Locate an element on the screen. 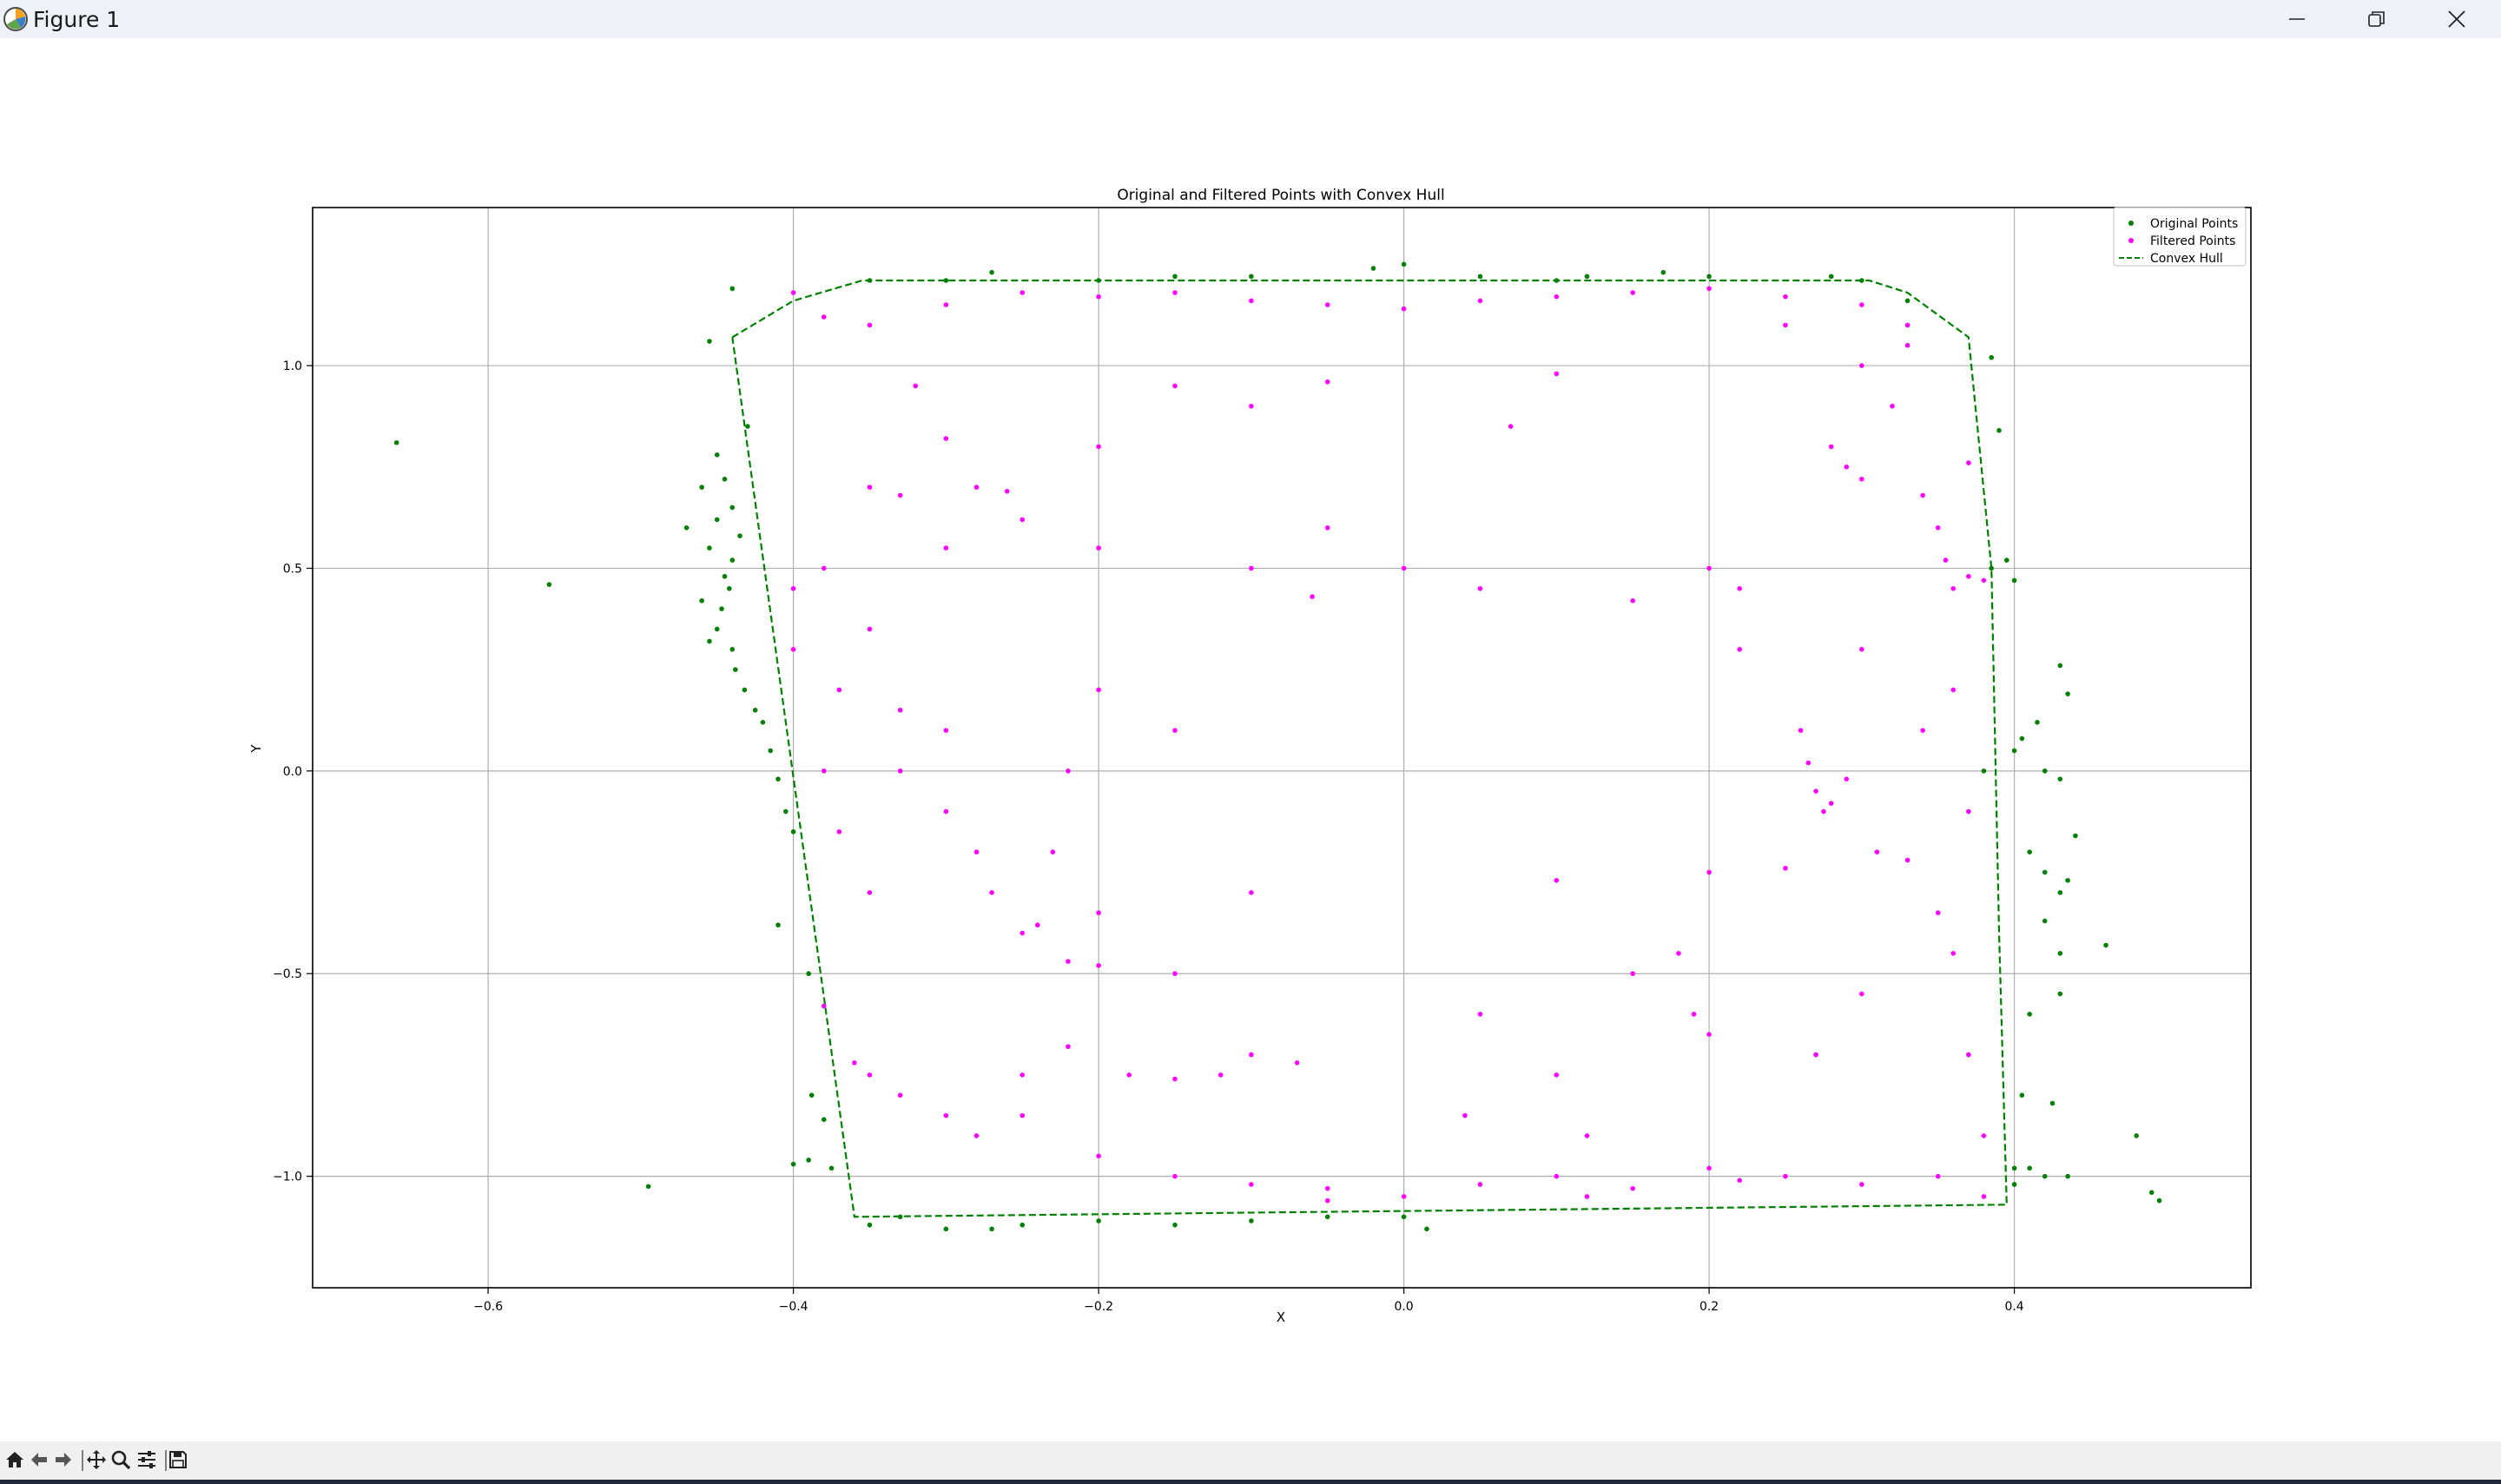 This screenshot has height=1484, width=2501. pan-icon is located at coordinates (96, 1459).